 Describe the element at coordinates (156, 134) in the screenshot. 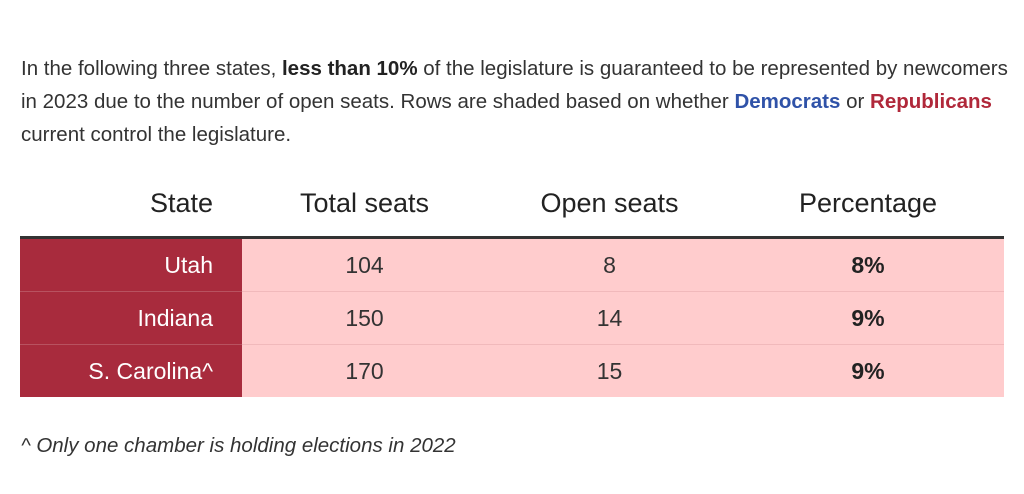

I see `intro-text-4: current control the legislature.` at that location.